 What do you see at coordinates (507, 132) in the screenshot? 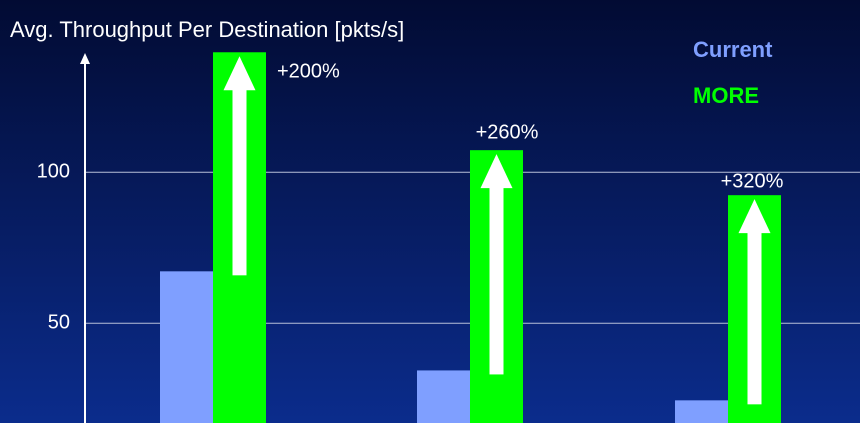
I see `annotation: +260%` at bounding box center [507, 132].